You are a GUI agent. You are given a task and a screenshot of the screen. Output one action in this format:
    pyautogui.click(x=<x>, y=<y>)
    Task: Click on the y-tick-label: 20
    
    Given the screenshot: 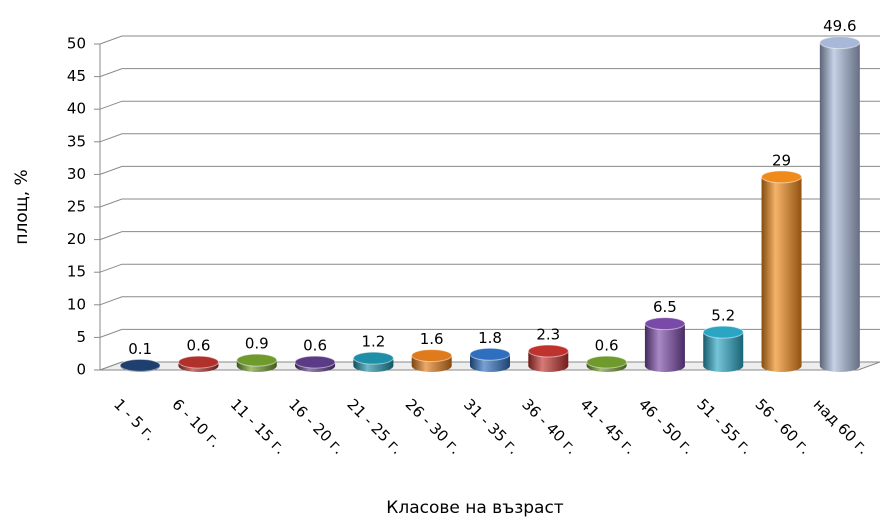 What is the action you would take?
    pyautogui.click(x=76, y=239)
    